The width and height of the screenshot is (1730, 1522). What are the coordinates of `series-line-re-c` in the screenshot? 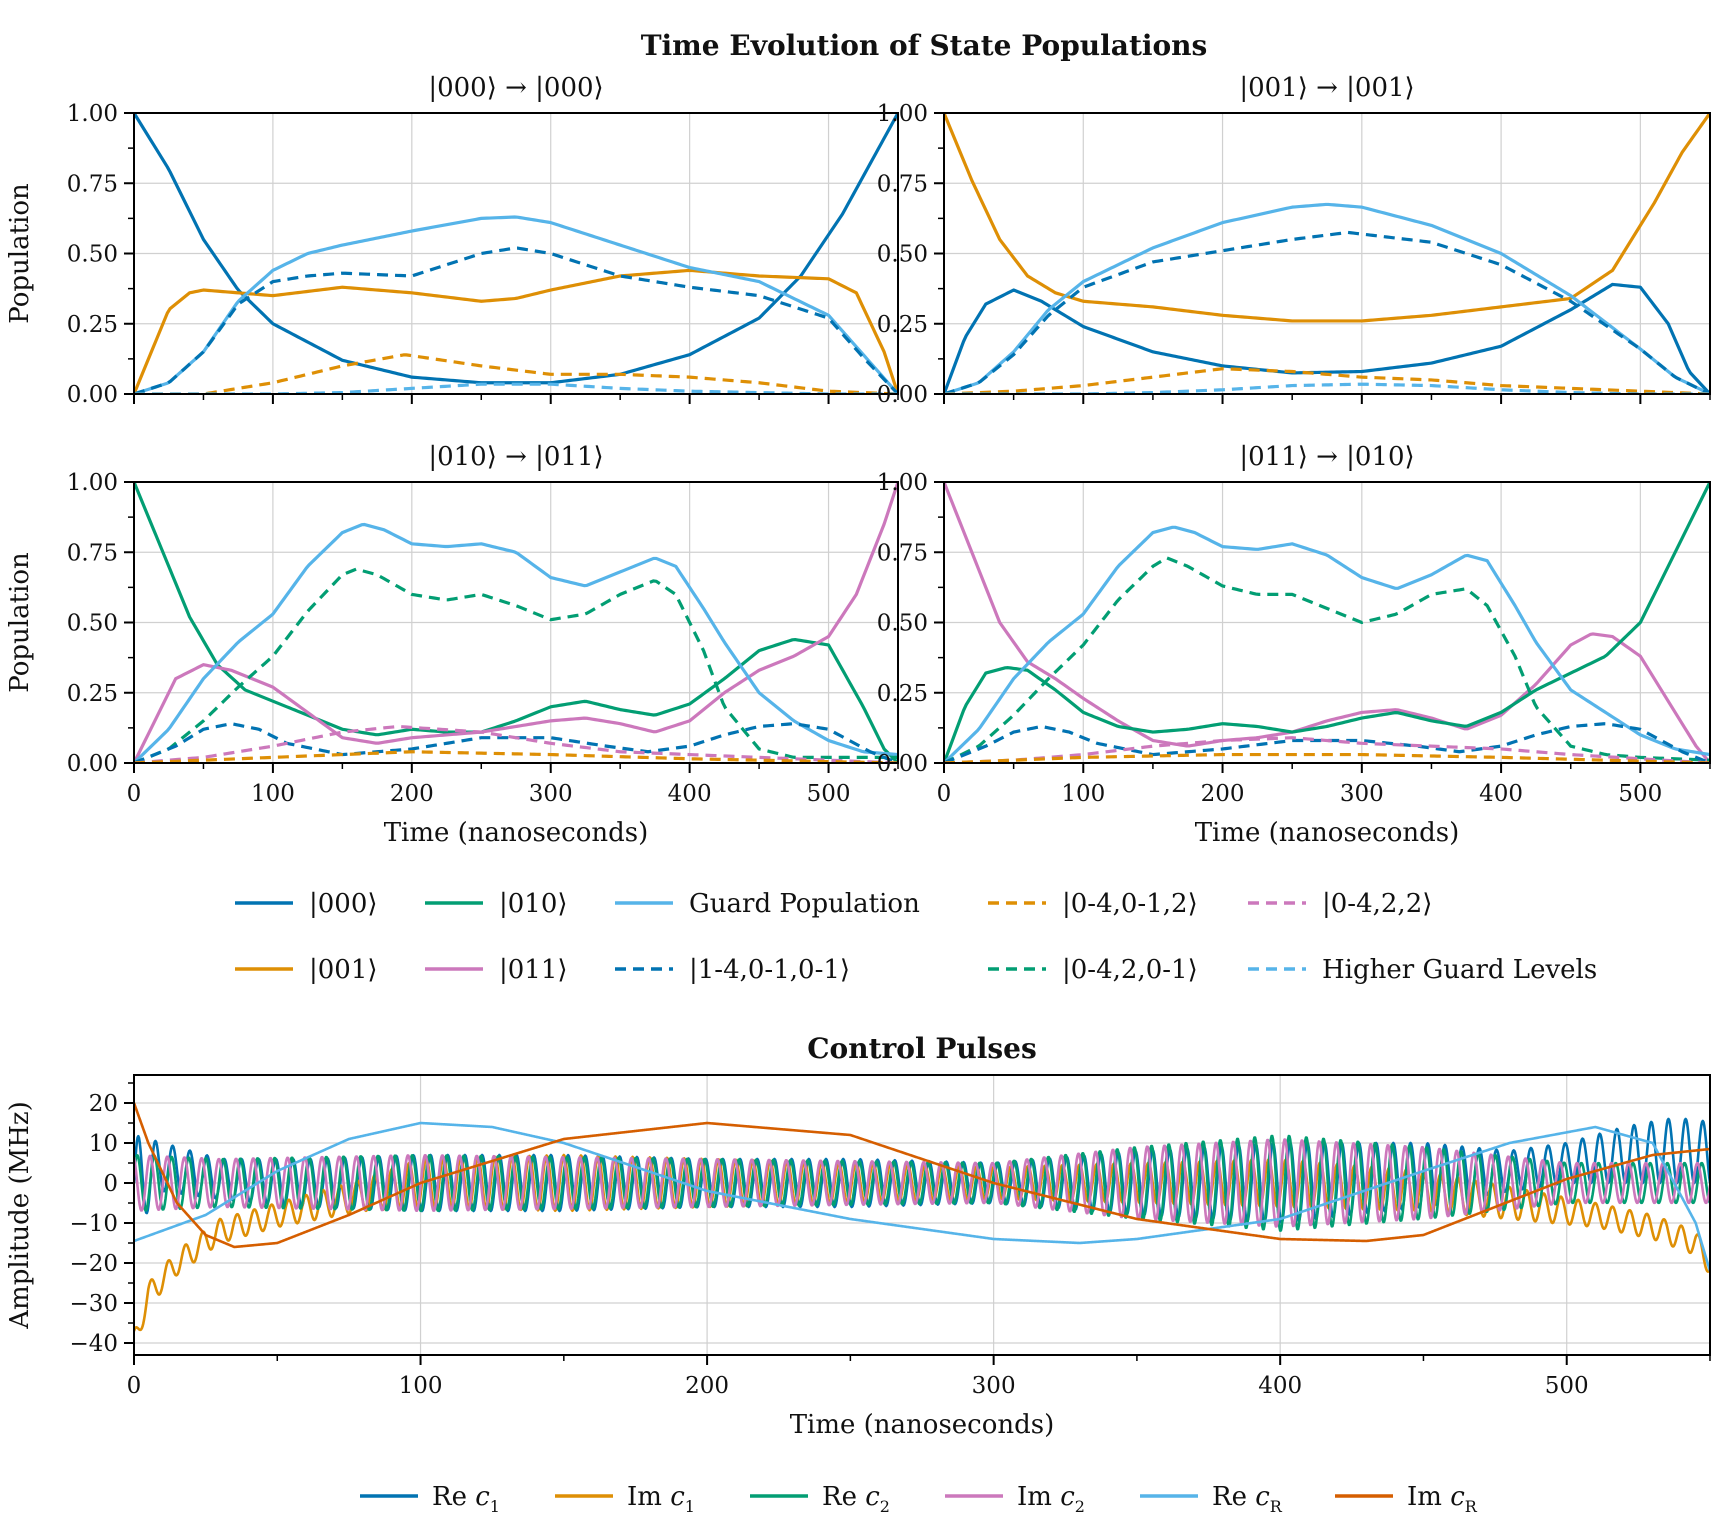 It's located at (922, 1183).